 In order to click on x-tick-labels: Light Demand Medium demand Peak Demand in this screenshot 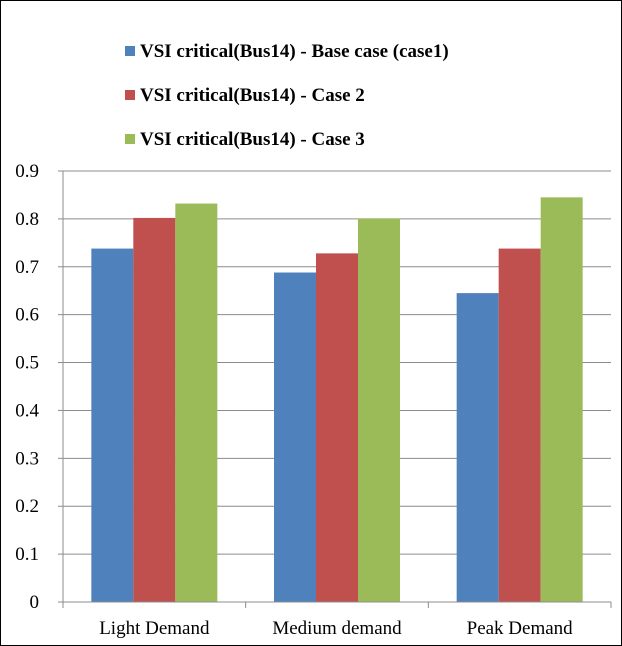, I will do `click(336, 628)`.